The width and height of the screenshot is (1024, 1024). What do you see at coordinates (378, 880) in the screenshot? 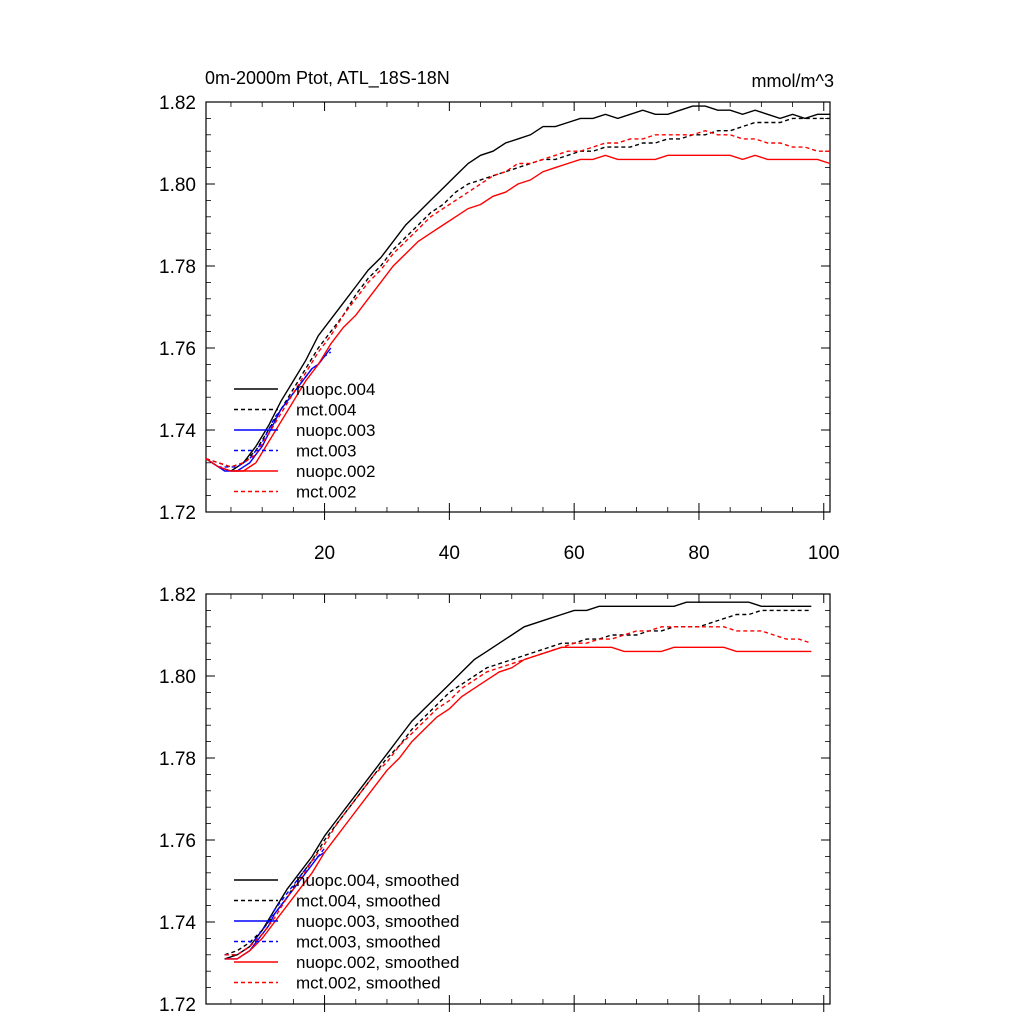
I see `legend-label: nuopc.004, smoothed` at bounding box center [378, 880].